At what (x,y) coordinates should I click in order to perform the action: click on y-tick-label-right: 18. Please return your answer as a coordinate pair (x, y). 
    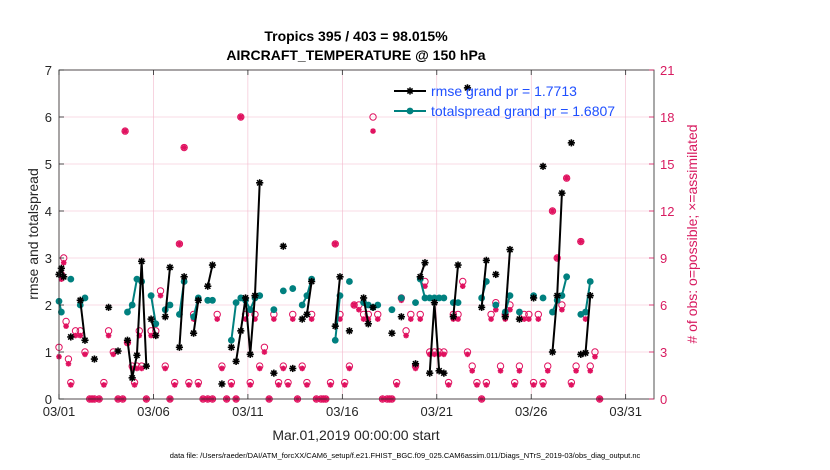
    Looking at the image, I should click on (667, 117).